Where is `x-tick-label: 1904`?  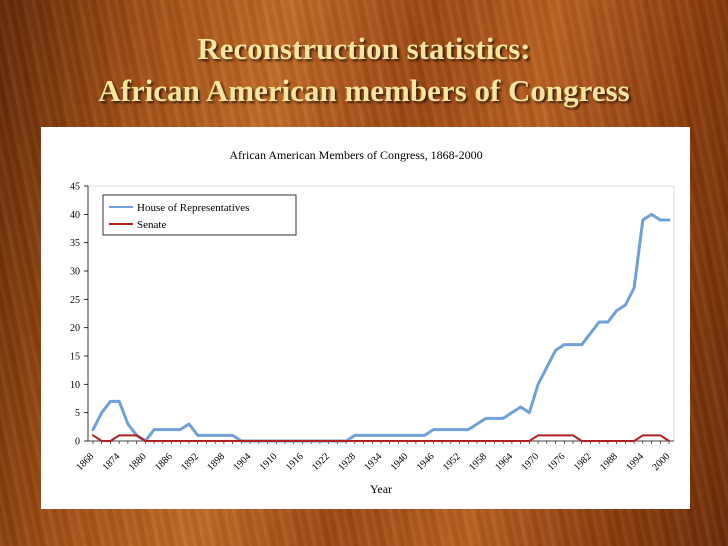 x-tick-label: 1904 is located at coordinates (242, 462).